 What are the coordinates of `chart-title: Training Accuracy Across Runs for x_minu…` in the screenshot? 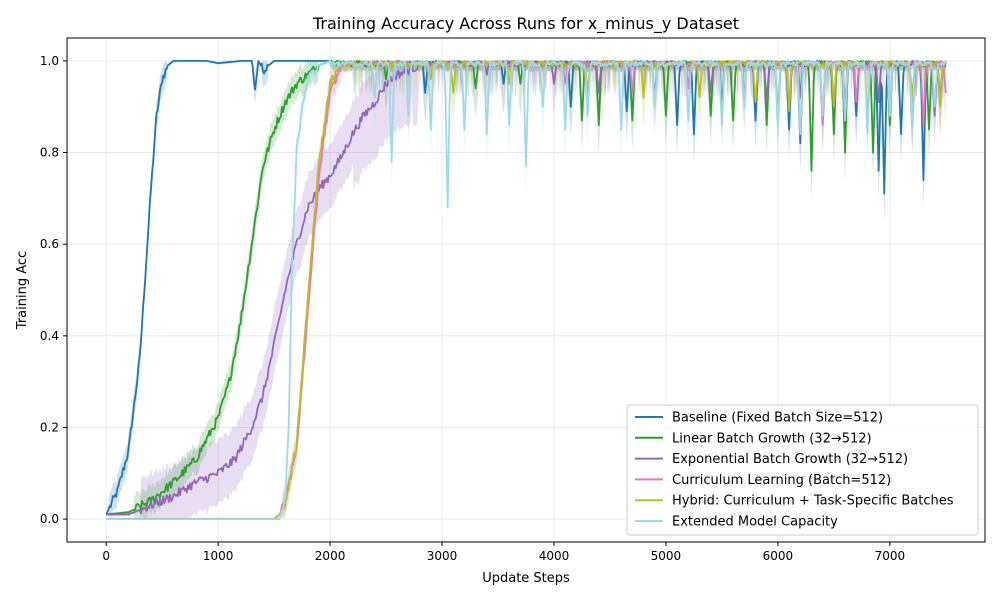 It's located at (525, 24).